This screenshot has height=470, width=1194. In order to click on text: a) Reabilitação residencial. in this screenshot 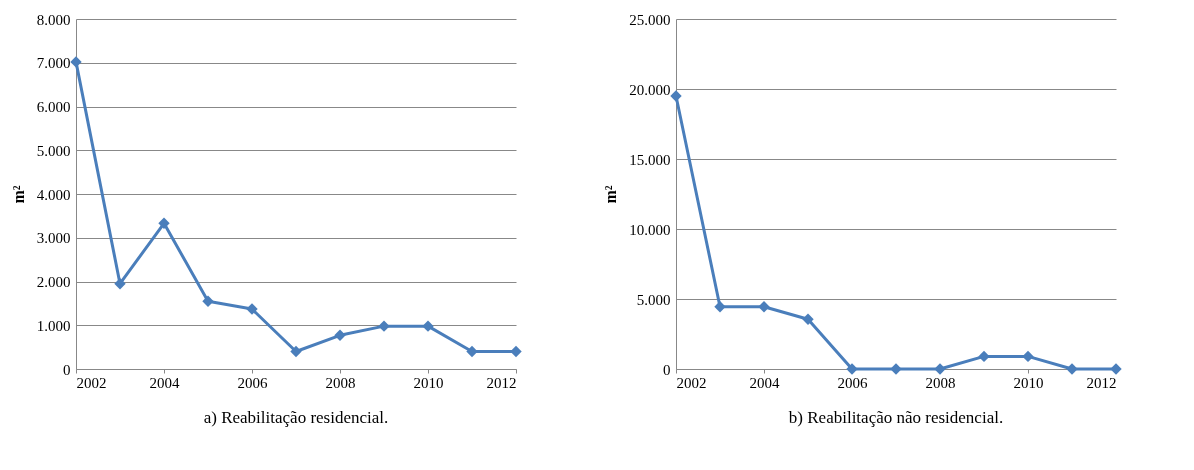, I will do `click(296, 417)`.